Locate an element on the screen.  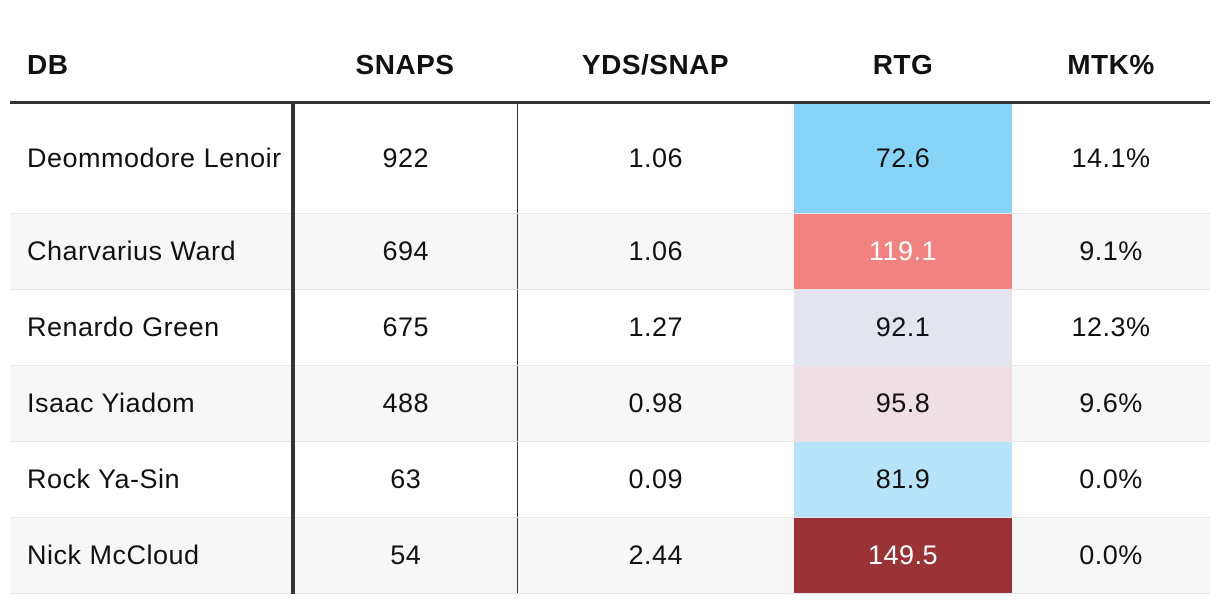
db-name-cell: Charvarius Ward is located at coordinates (152, 251).